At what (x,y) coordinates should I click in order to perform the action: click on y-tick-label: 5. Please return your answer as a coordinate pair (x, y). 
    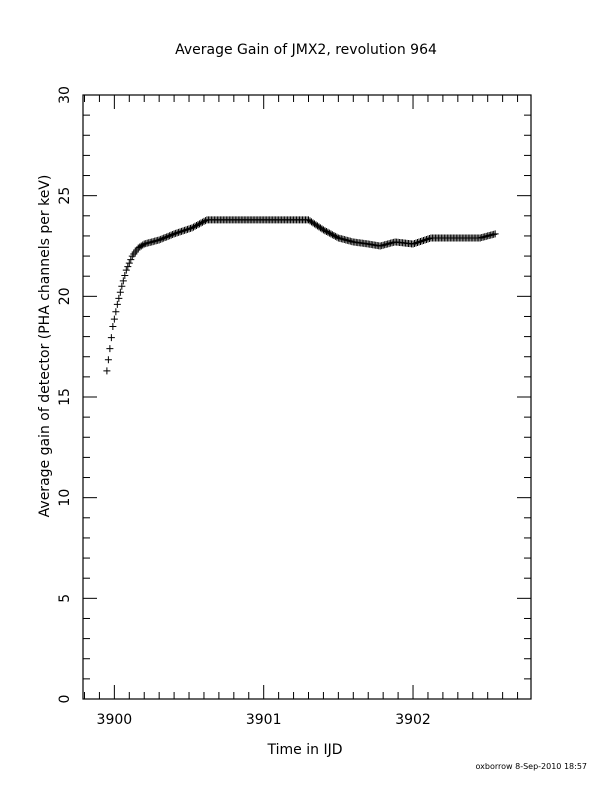
    Looking at the image, I should click on (65, 598).